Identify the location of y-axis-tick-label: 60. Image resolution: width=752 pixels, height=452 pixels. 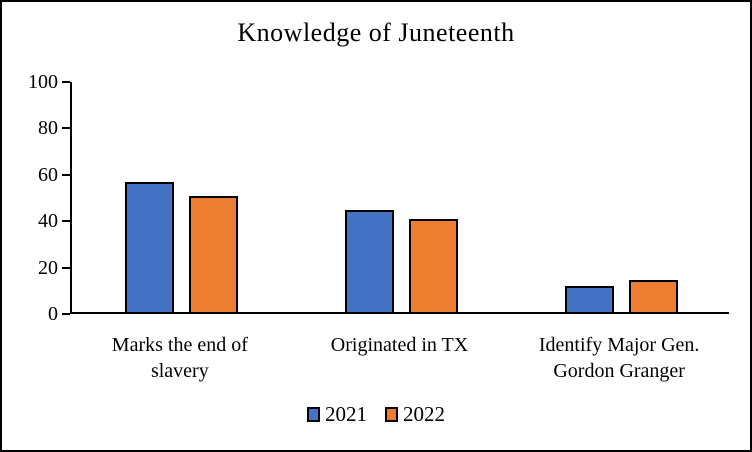
(48, 174).